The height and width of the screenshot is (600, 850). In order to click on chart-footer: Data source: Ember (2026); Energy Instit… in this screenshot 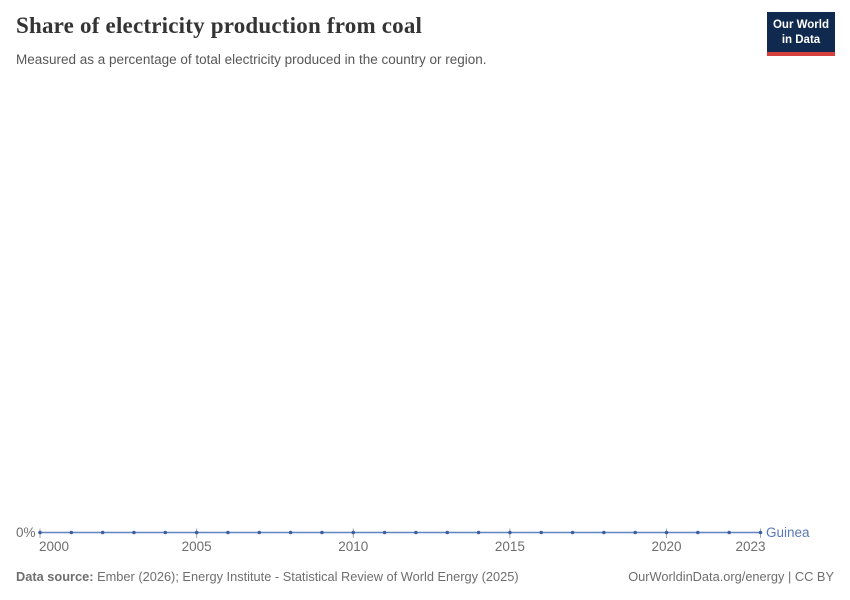, I will do `click(425, 576)`.